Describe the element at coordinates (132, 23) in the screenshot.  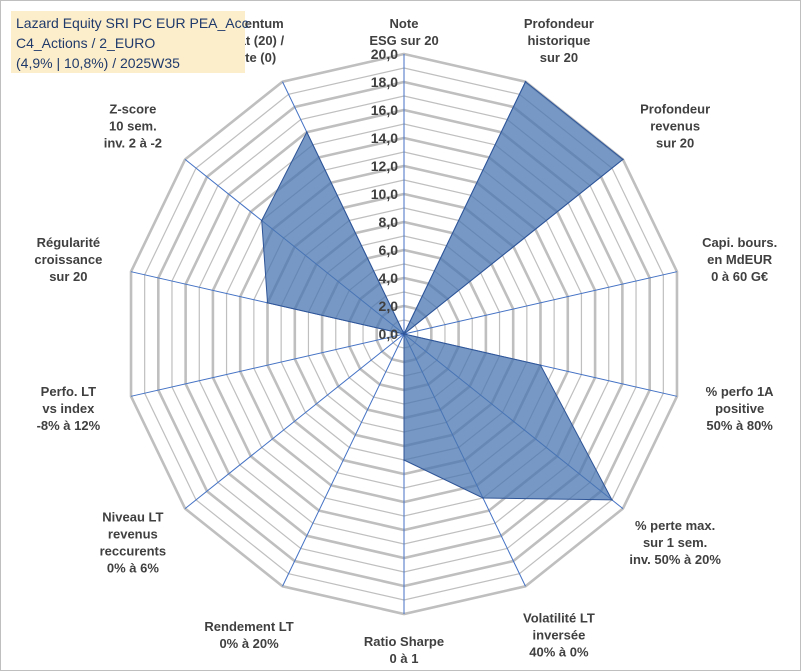
I see `fund-title-line-1: Lazard Equity SRI PC EUR PEA_Acc` at that location.